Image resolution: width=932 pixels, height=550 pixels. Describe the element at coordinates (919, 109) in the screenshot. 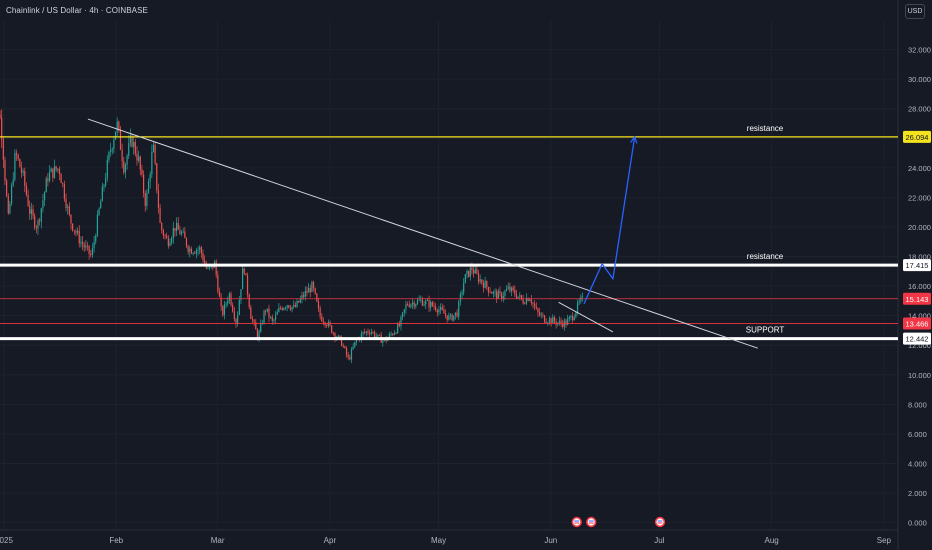

I see `price-tick-label: 28.000` at that location.